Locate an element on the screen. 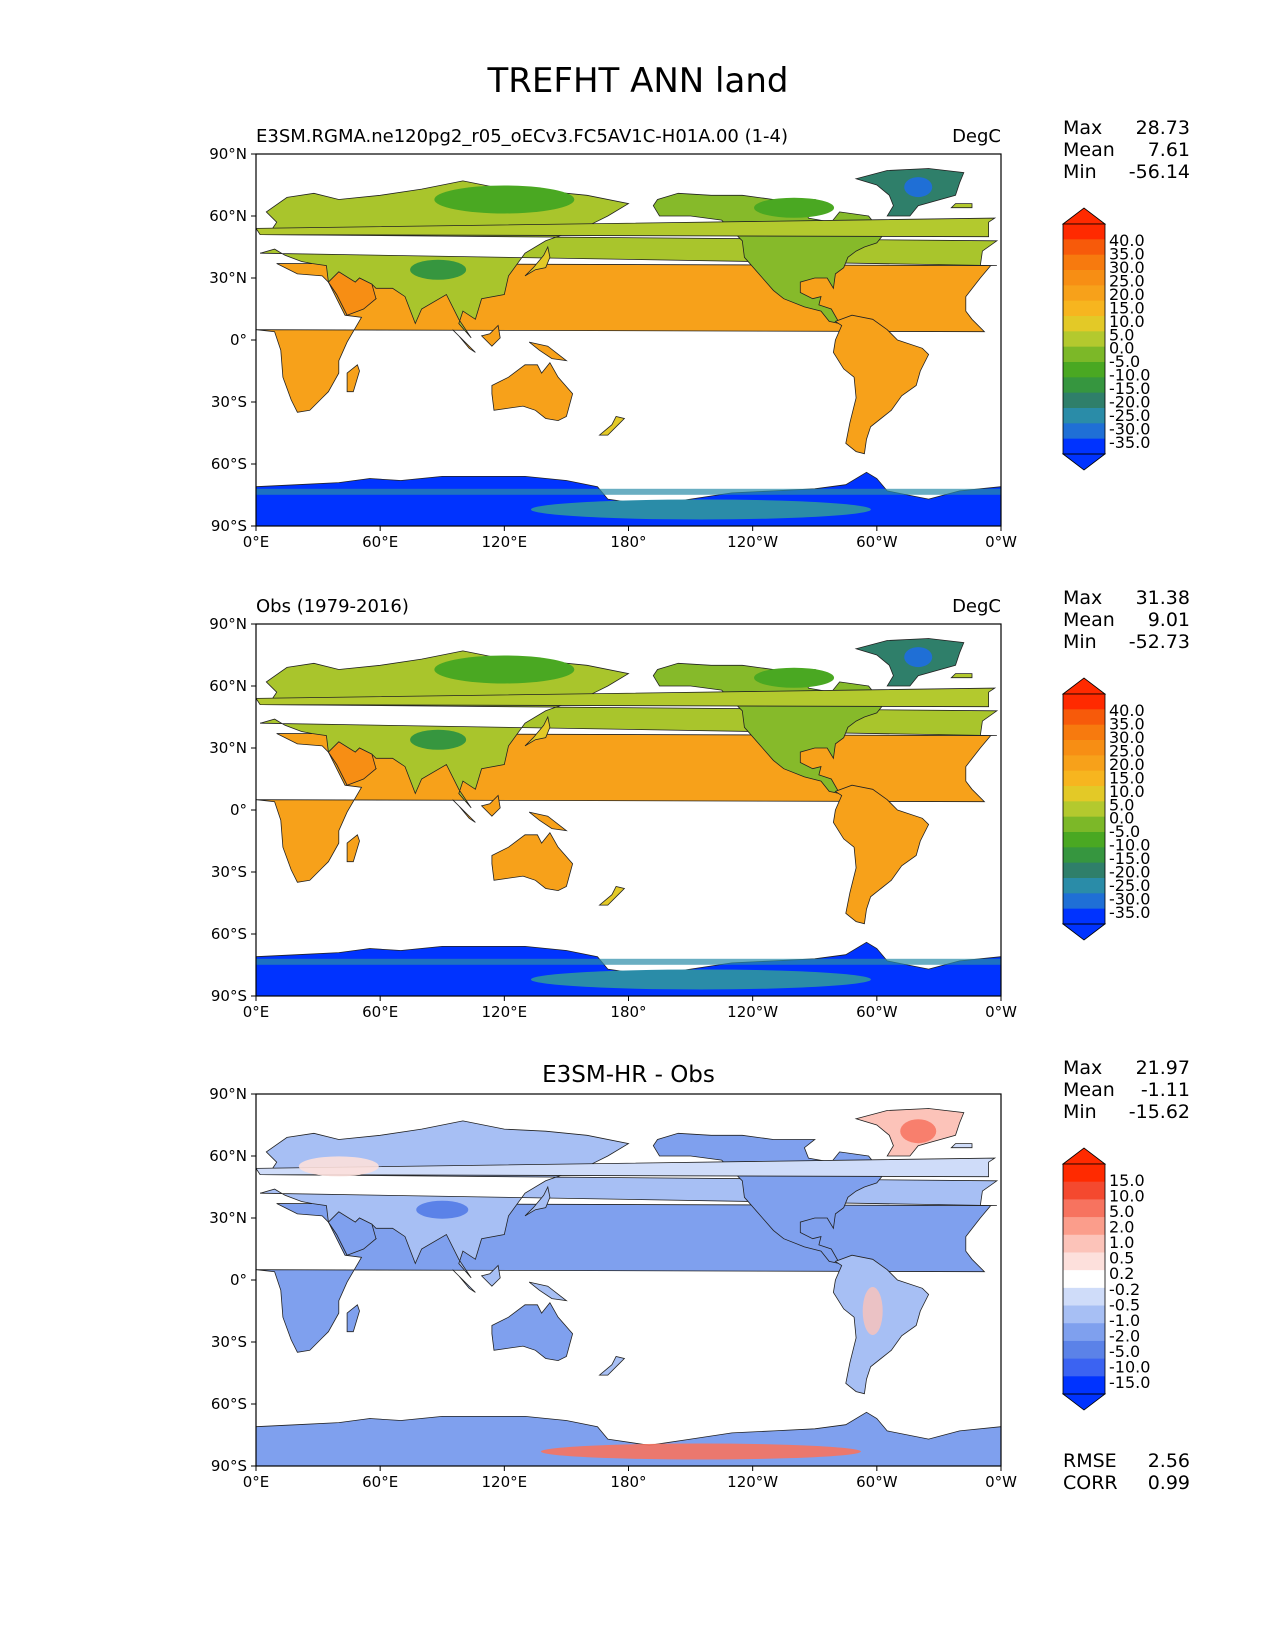  land-madagascar is located at coordinates (353, 848).